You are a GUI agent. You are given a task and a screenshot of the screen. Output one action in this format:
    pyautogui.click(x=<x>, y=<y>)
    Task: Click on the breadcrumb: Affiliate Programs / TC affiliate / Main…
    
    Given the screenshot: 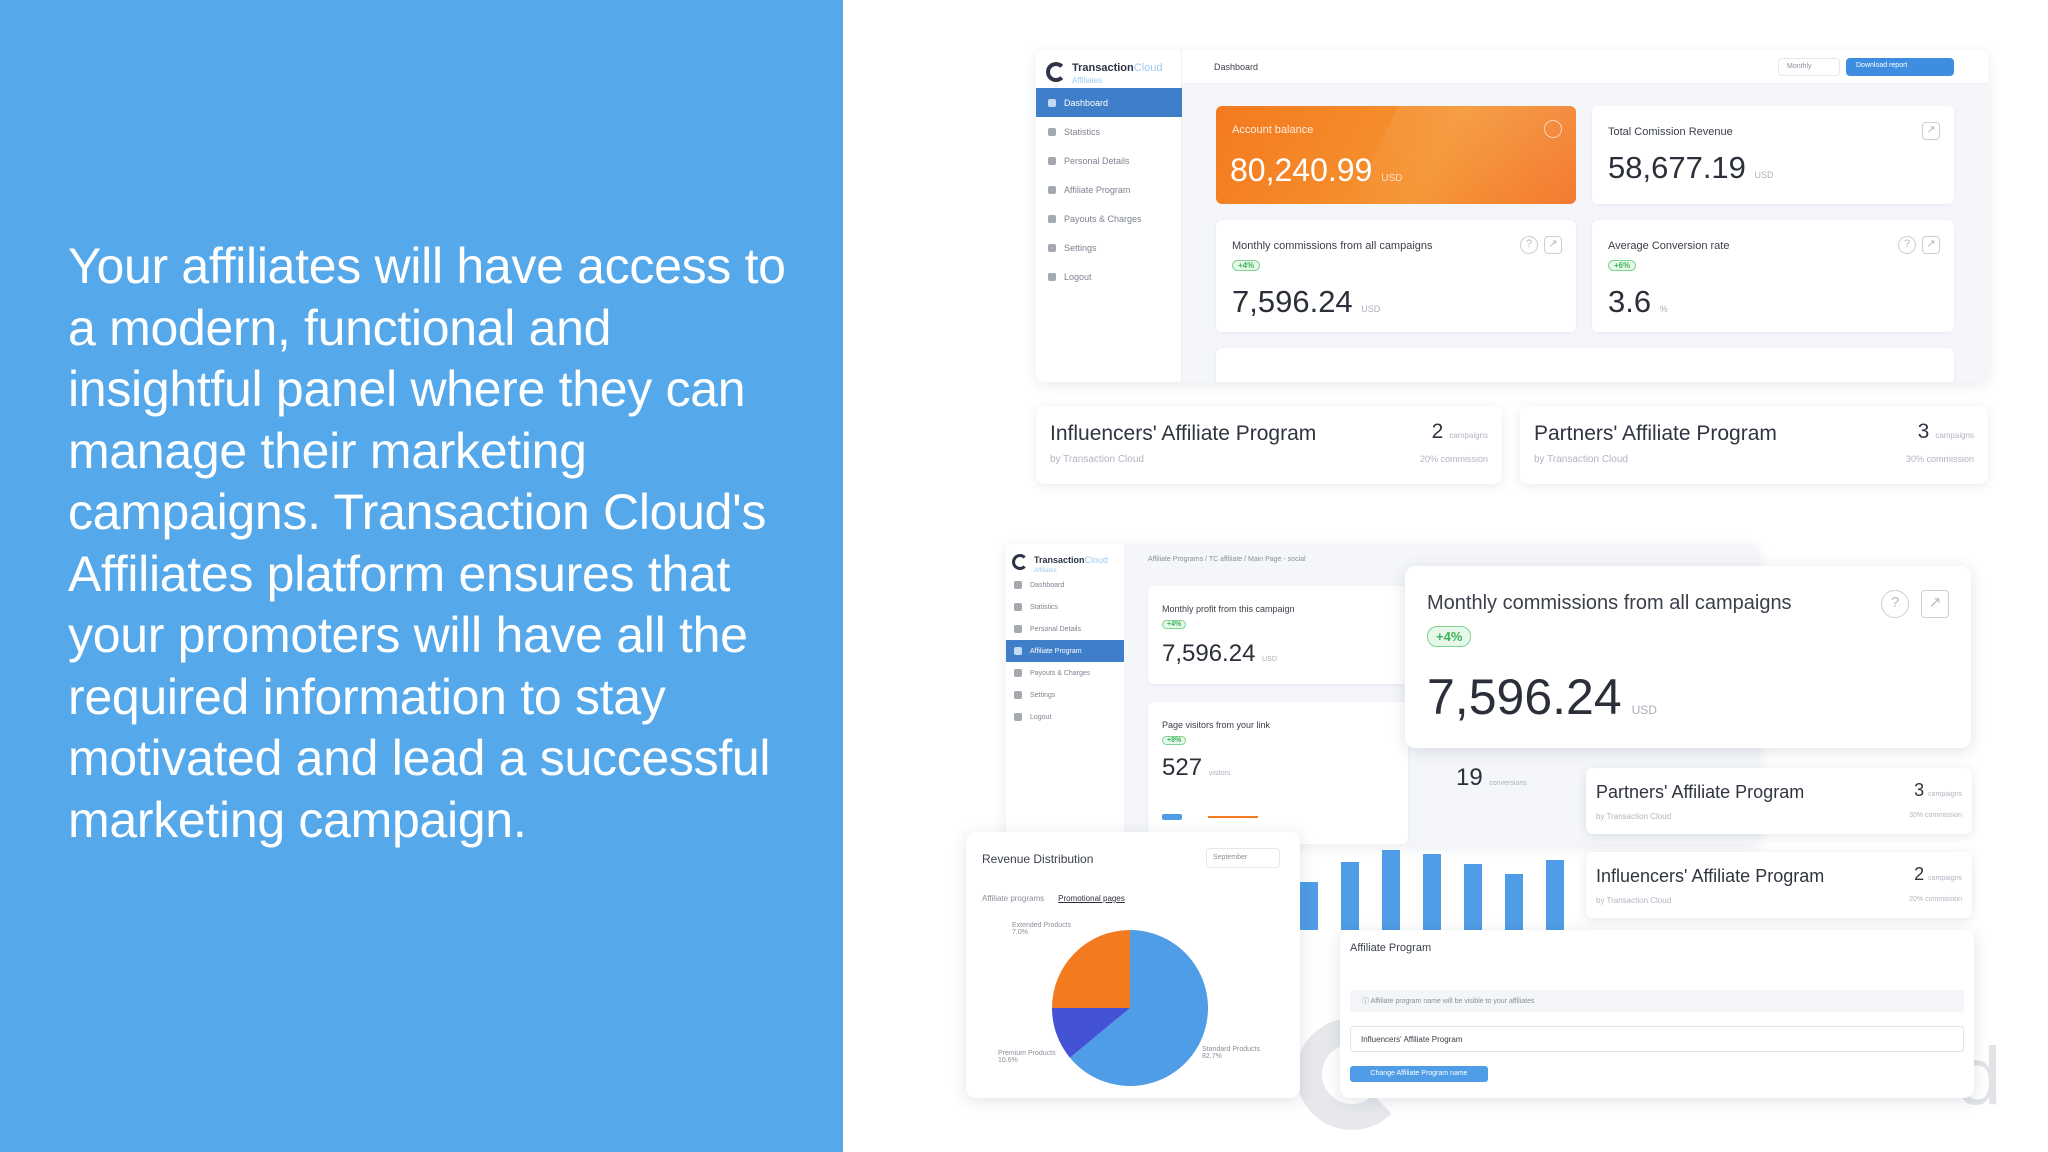 What is the action you would take?
    pyautogui.click(x=1227, y=559)
    